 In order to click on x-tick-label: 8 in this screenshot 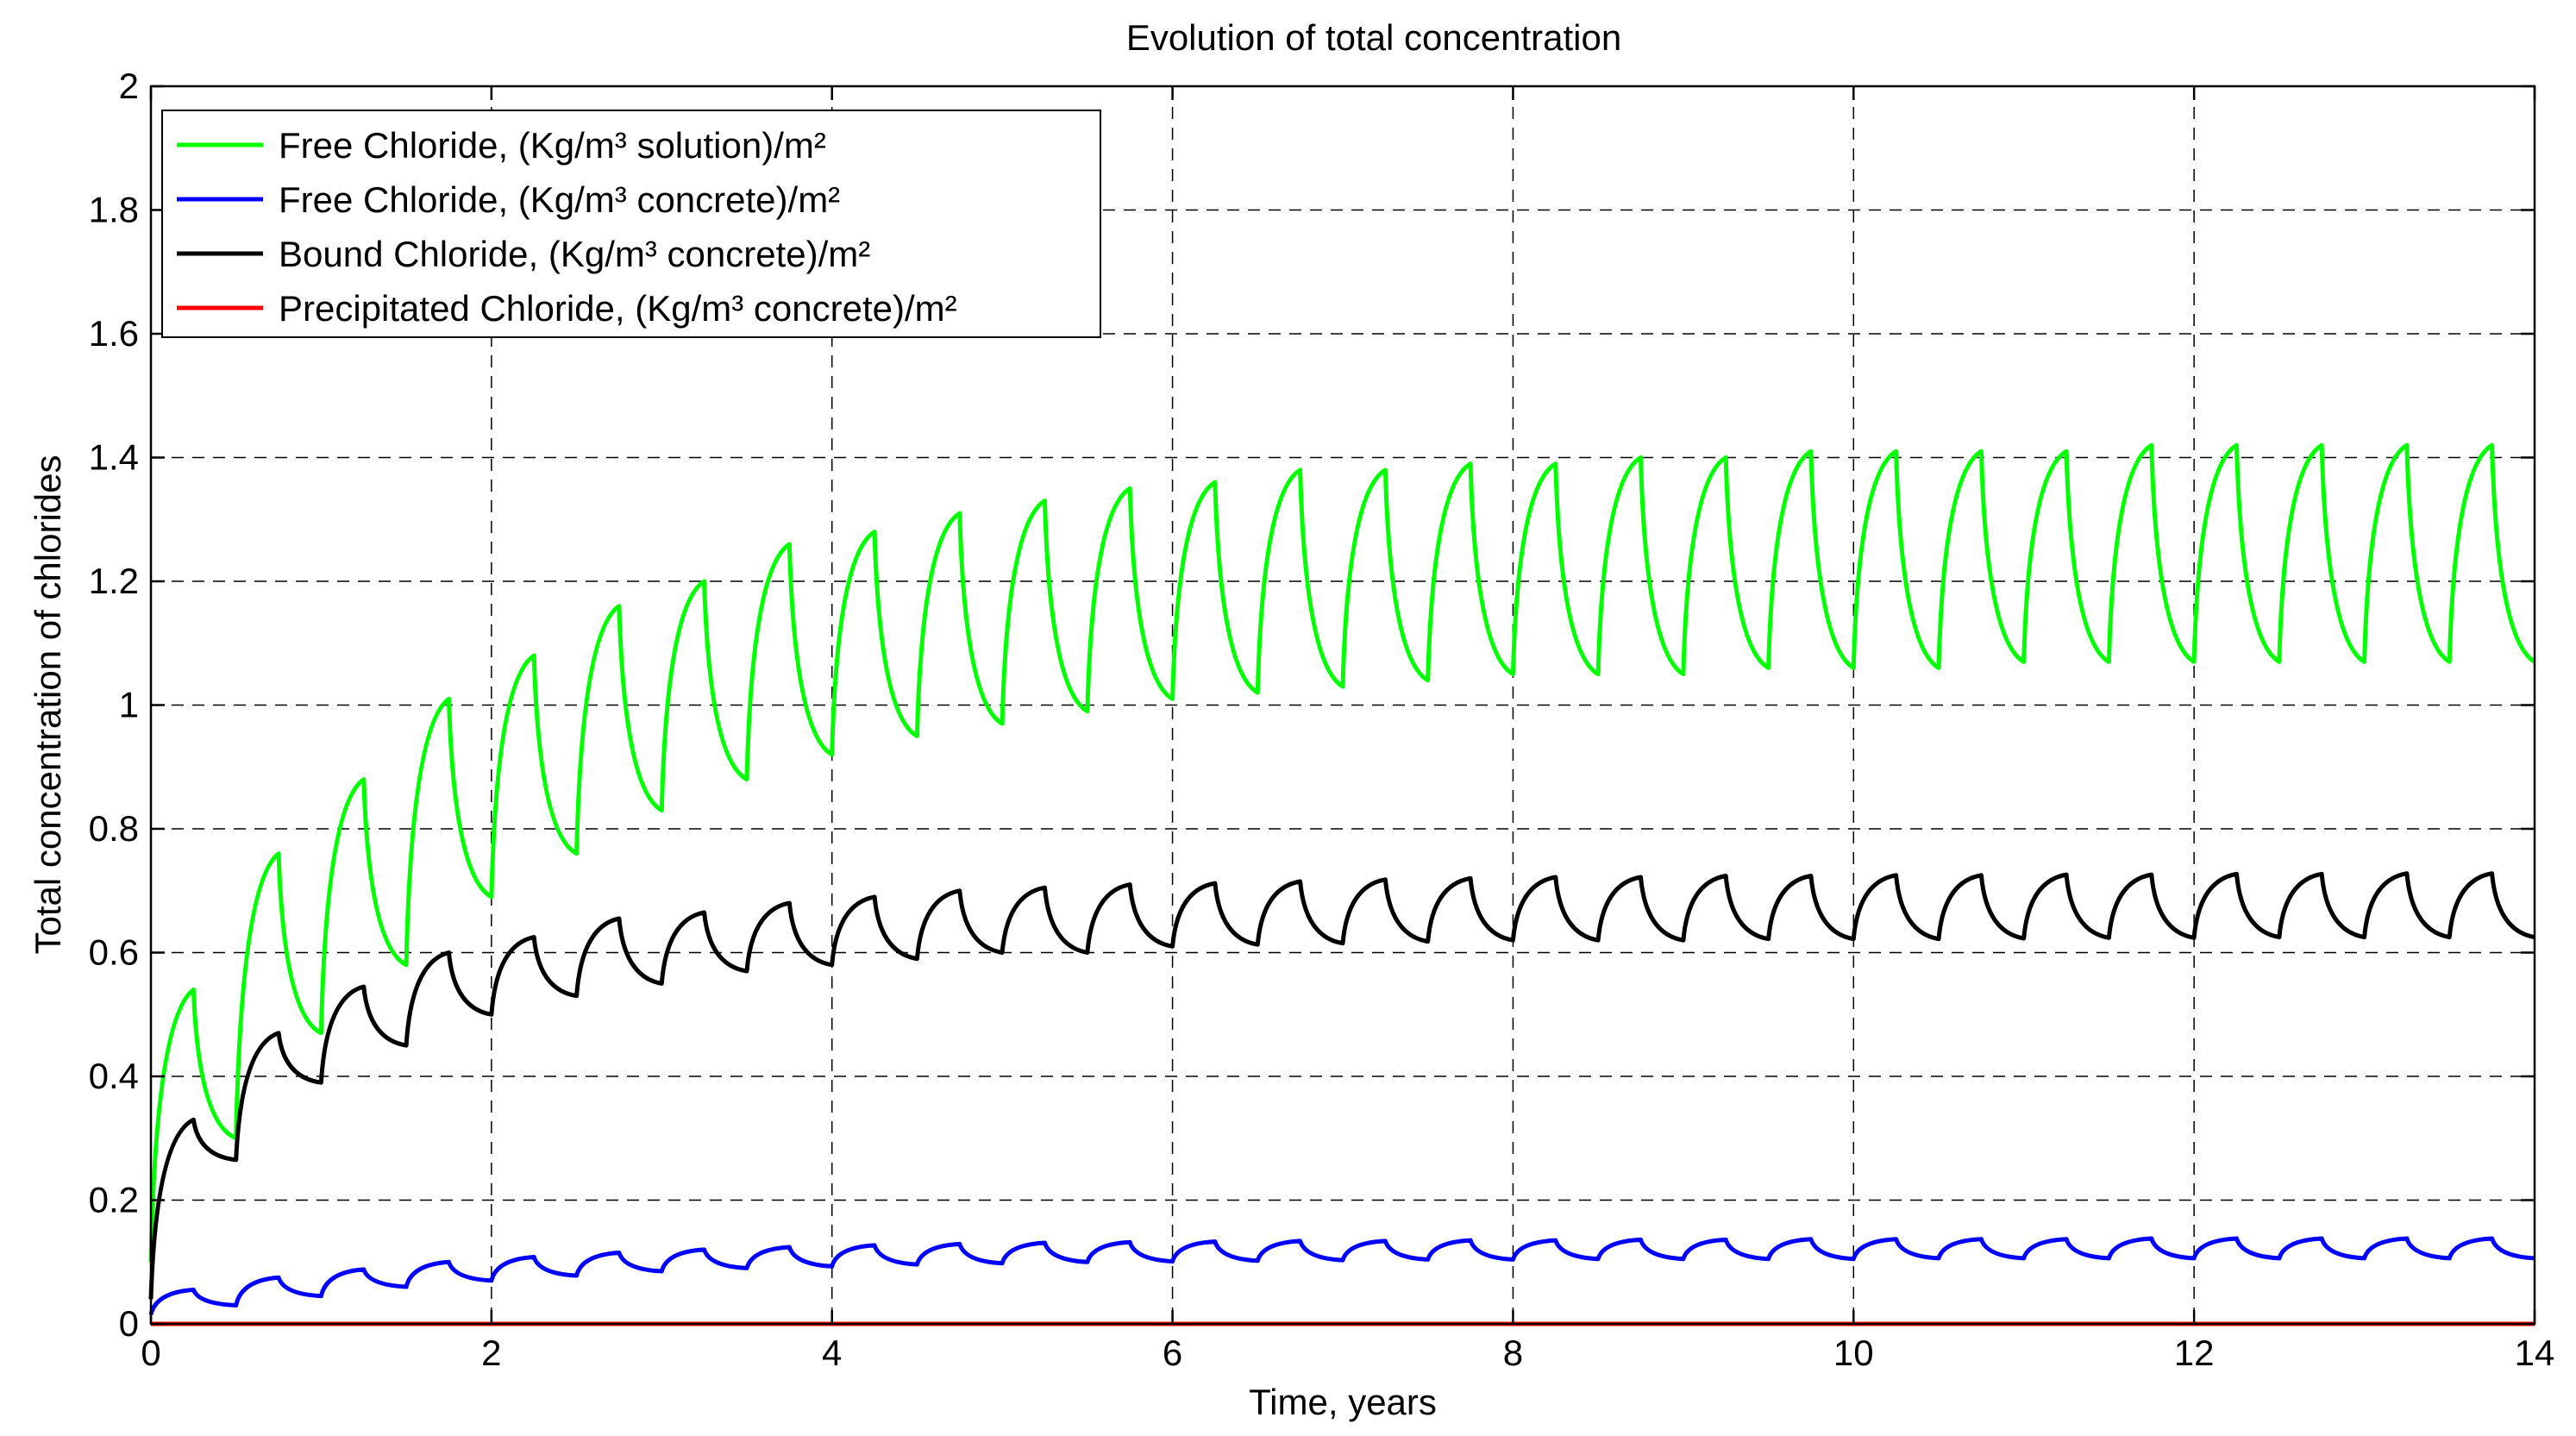, I will do `click(1513, 1353)`.